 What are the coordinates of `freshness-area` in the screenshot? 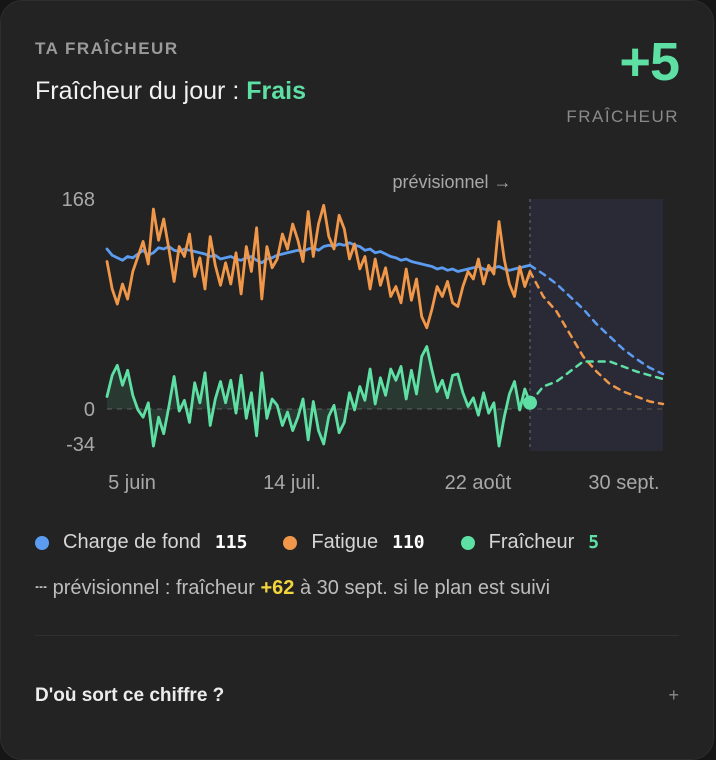 It's located at (318, 396).